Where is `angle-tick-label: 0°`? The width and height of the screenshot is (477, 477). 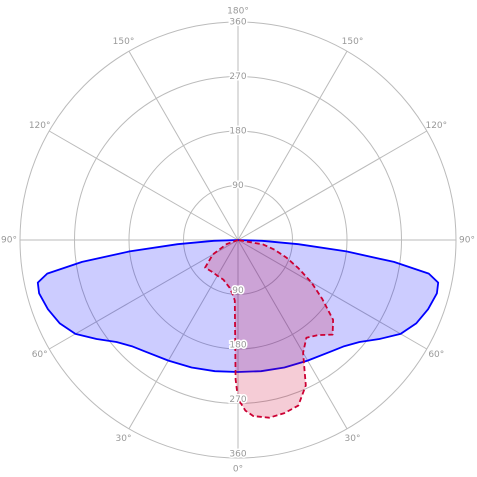 angle-tick-label: 0° is located at coordinates (238, 470).